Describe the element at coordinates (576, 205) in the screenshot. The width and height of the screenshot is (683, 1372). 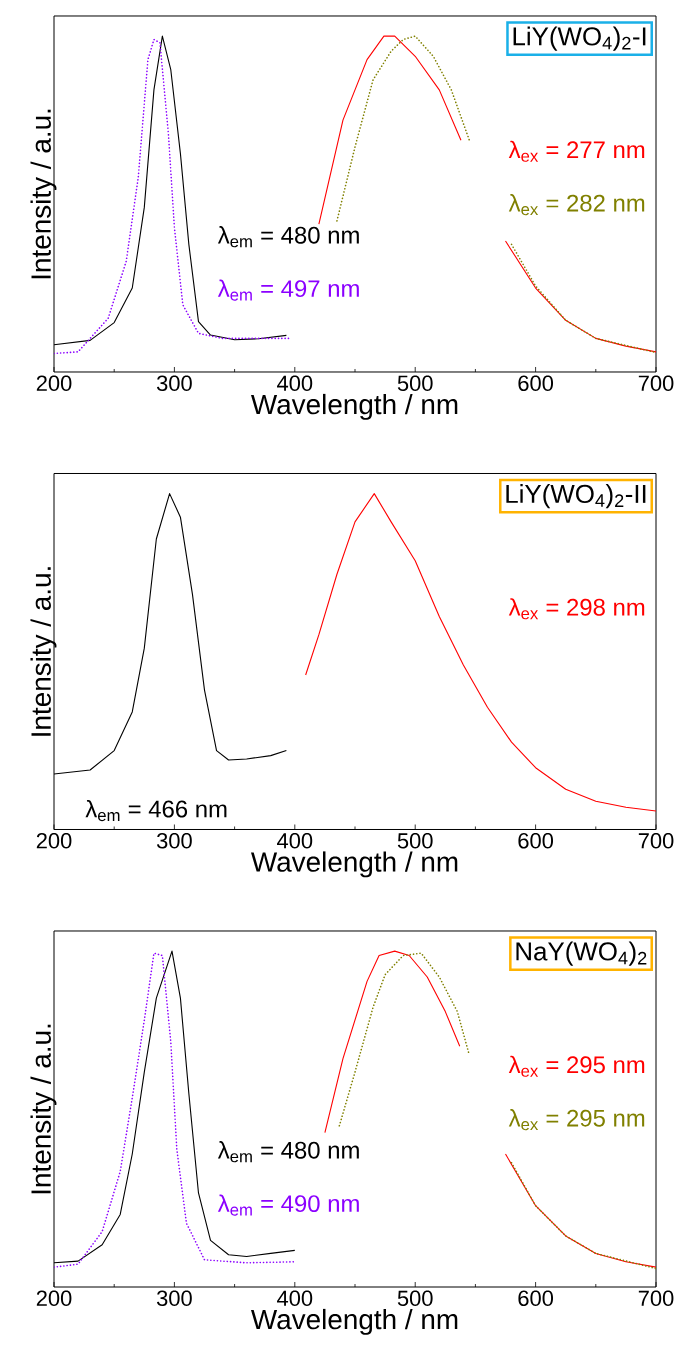
I see `series-label: λ$_{ex}$ = 282 nm` at that location.